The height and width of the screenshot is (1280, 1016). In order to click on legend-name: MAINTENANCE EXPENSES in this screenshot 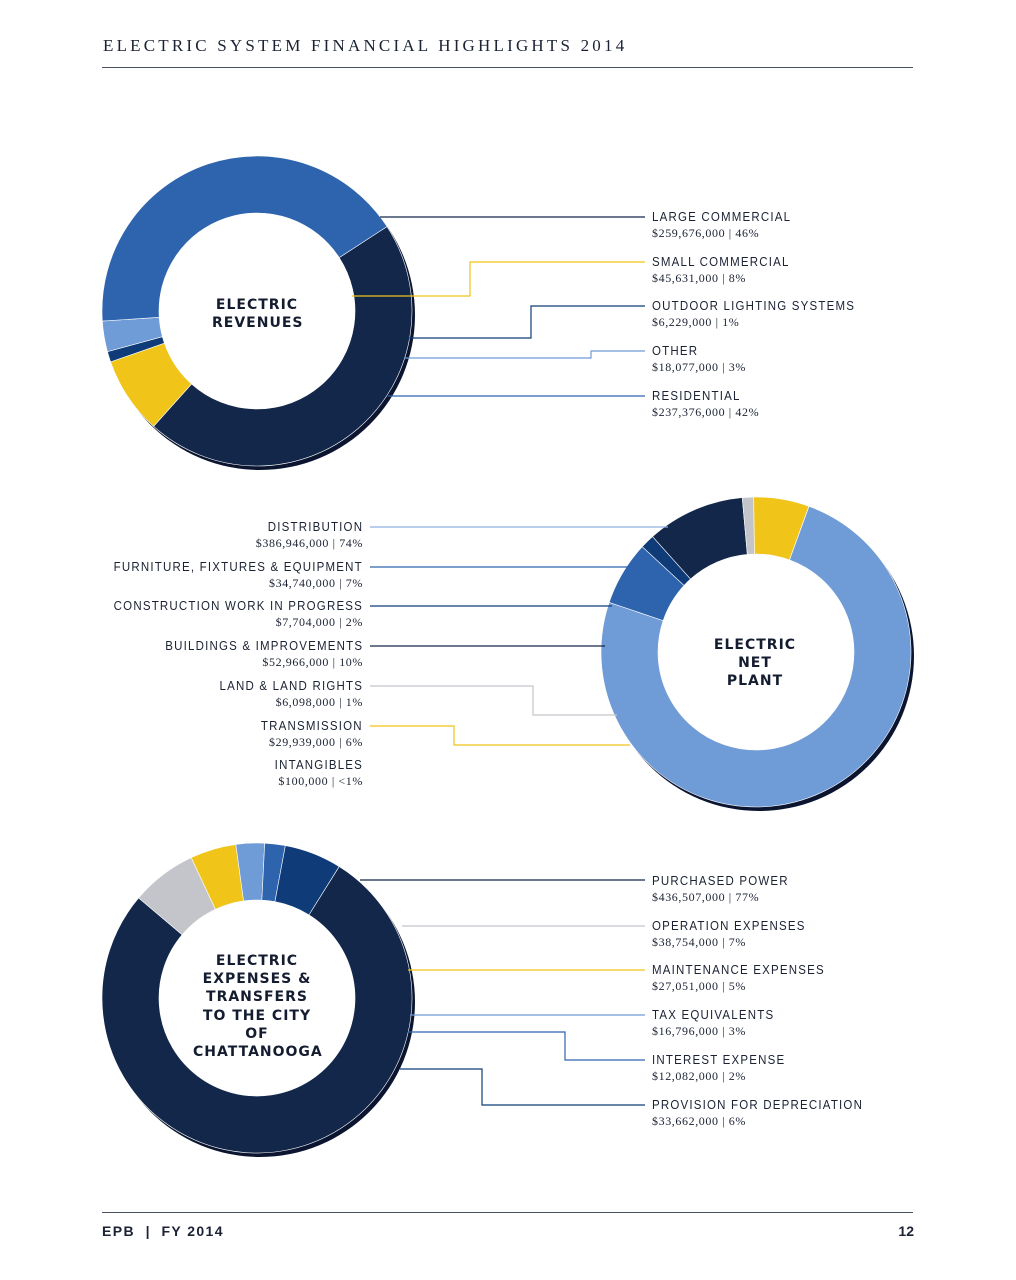, I will do `click(738, 970)`.